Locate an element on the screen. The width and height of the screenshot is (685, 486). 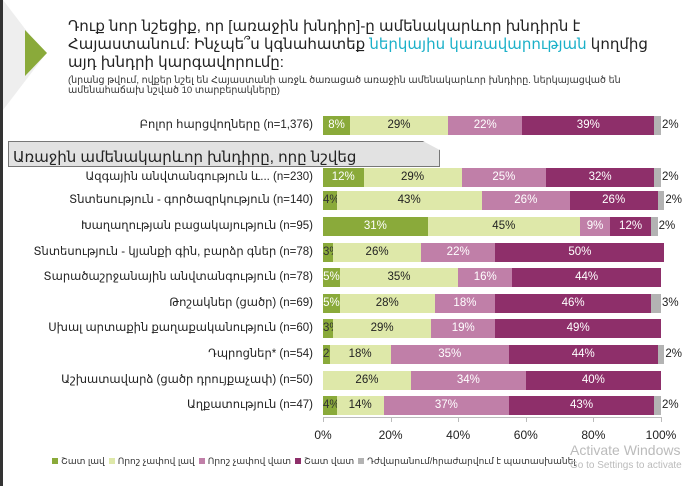
data-label: 9% is located at coordinates (595, 226).